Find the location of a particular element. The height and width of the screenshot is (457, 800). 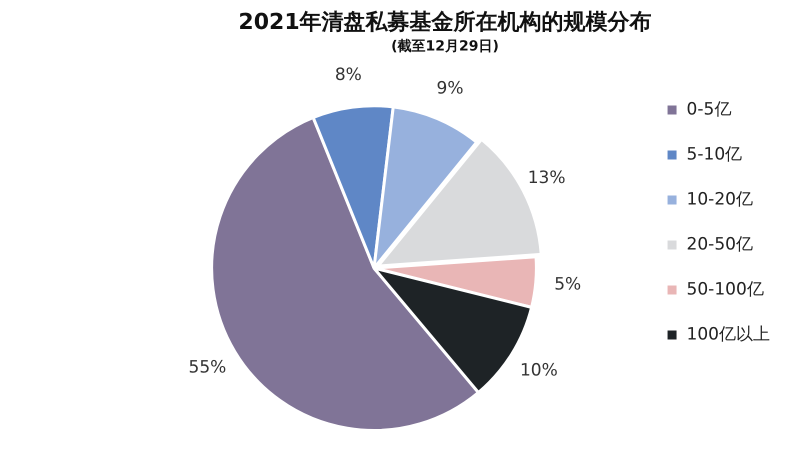

legend-label: 100亿以上 is located at coordinates (728, 334).